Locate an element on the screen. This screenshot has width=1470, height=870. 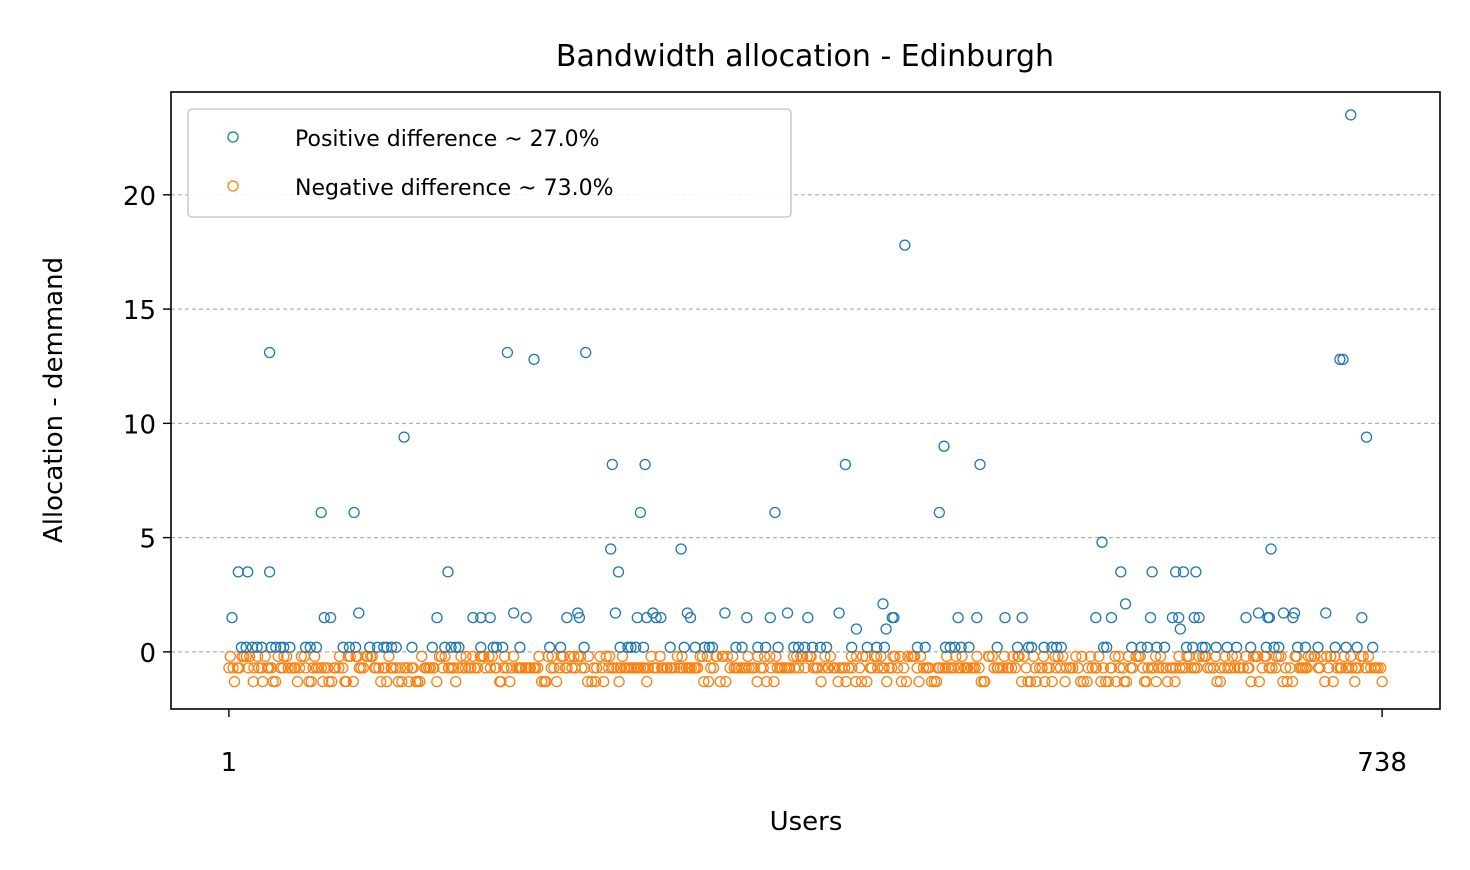
y-axis-label: Allocation - demmand is located at coordinates (54, 400).